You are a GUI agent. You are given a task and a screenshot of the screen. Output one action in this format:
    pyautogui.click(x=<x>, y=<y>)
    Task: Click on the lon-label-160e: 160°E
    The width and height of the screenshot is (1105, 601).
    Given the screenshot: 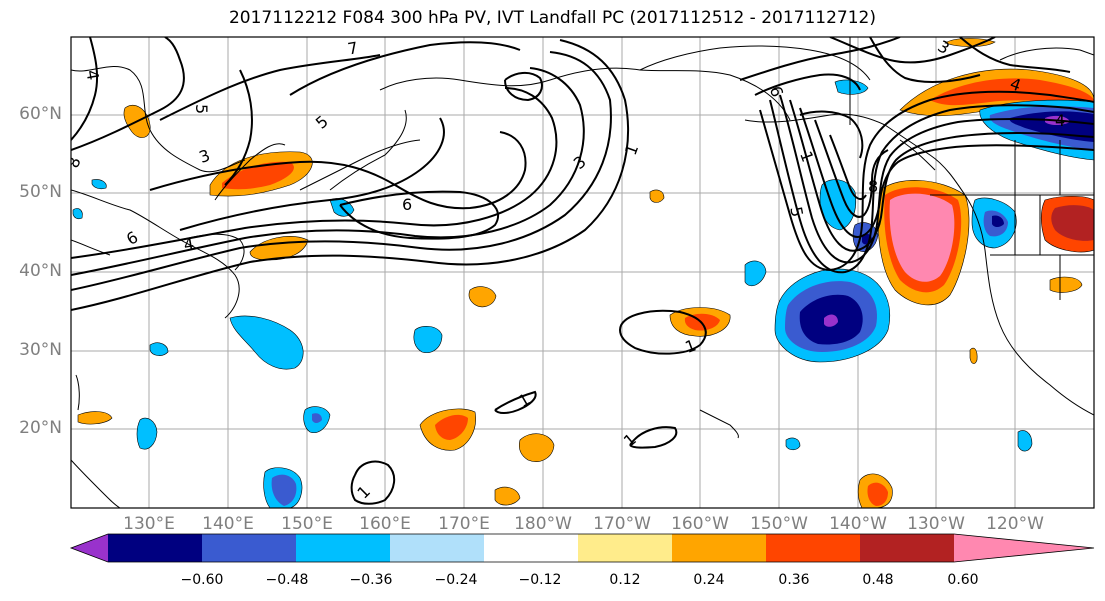 What is the action you would take?
    pyautogui.click(x=385, y=524)
    